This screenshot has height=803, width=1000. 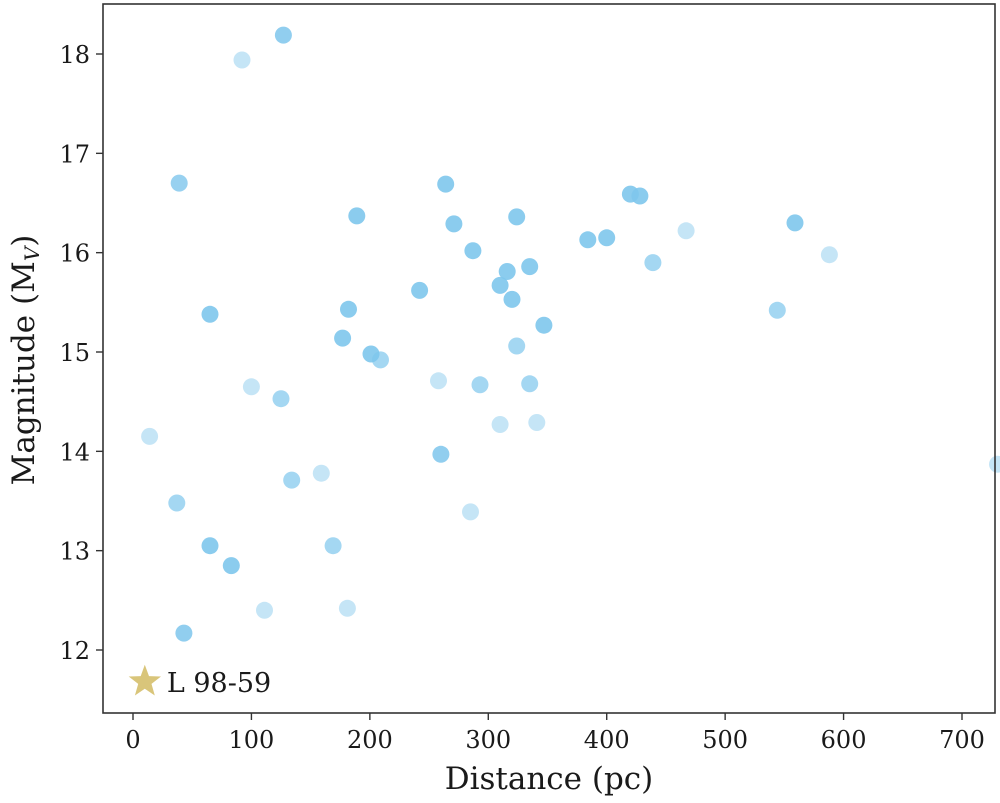 I want to click on y-tick-label: 18, so click(x=74, y=55).